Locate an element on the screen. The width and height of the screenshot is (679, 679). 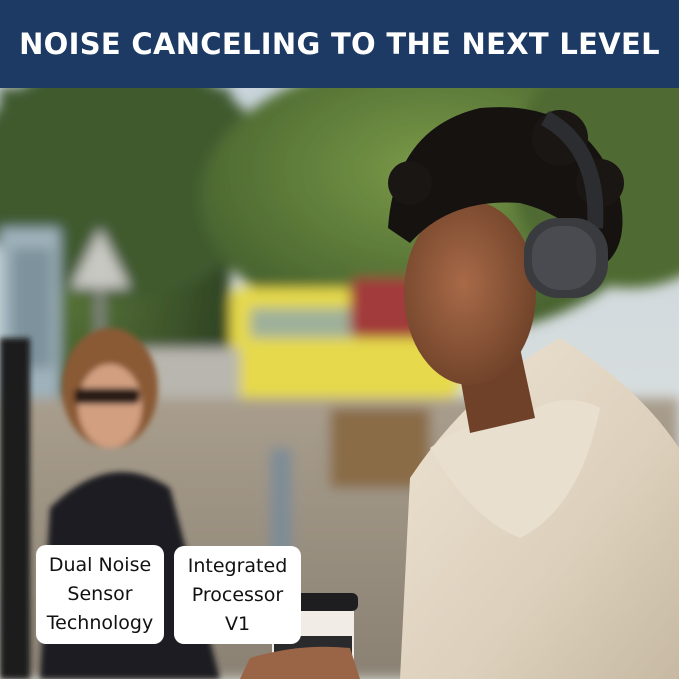
feature-badge-line: Integrated is located at coordinates (237, 565).